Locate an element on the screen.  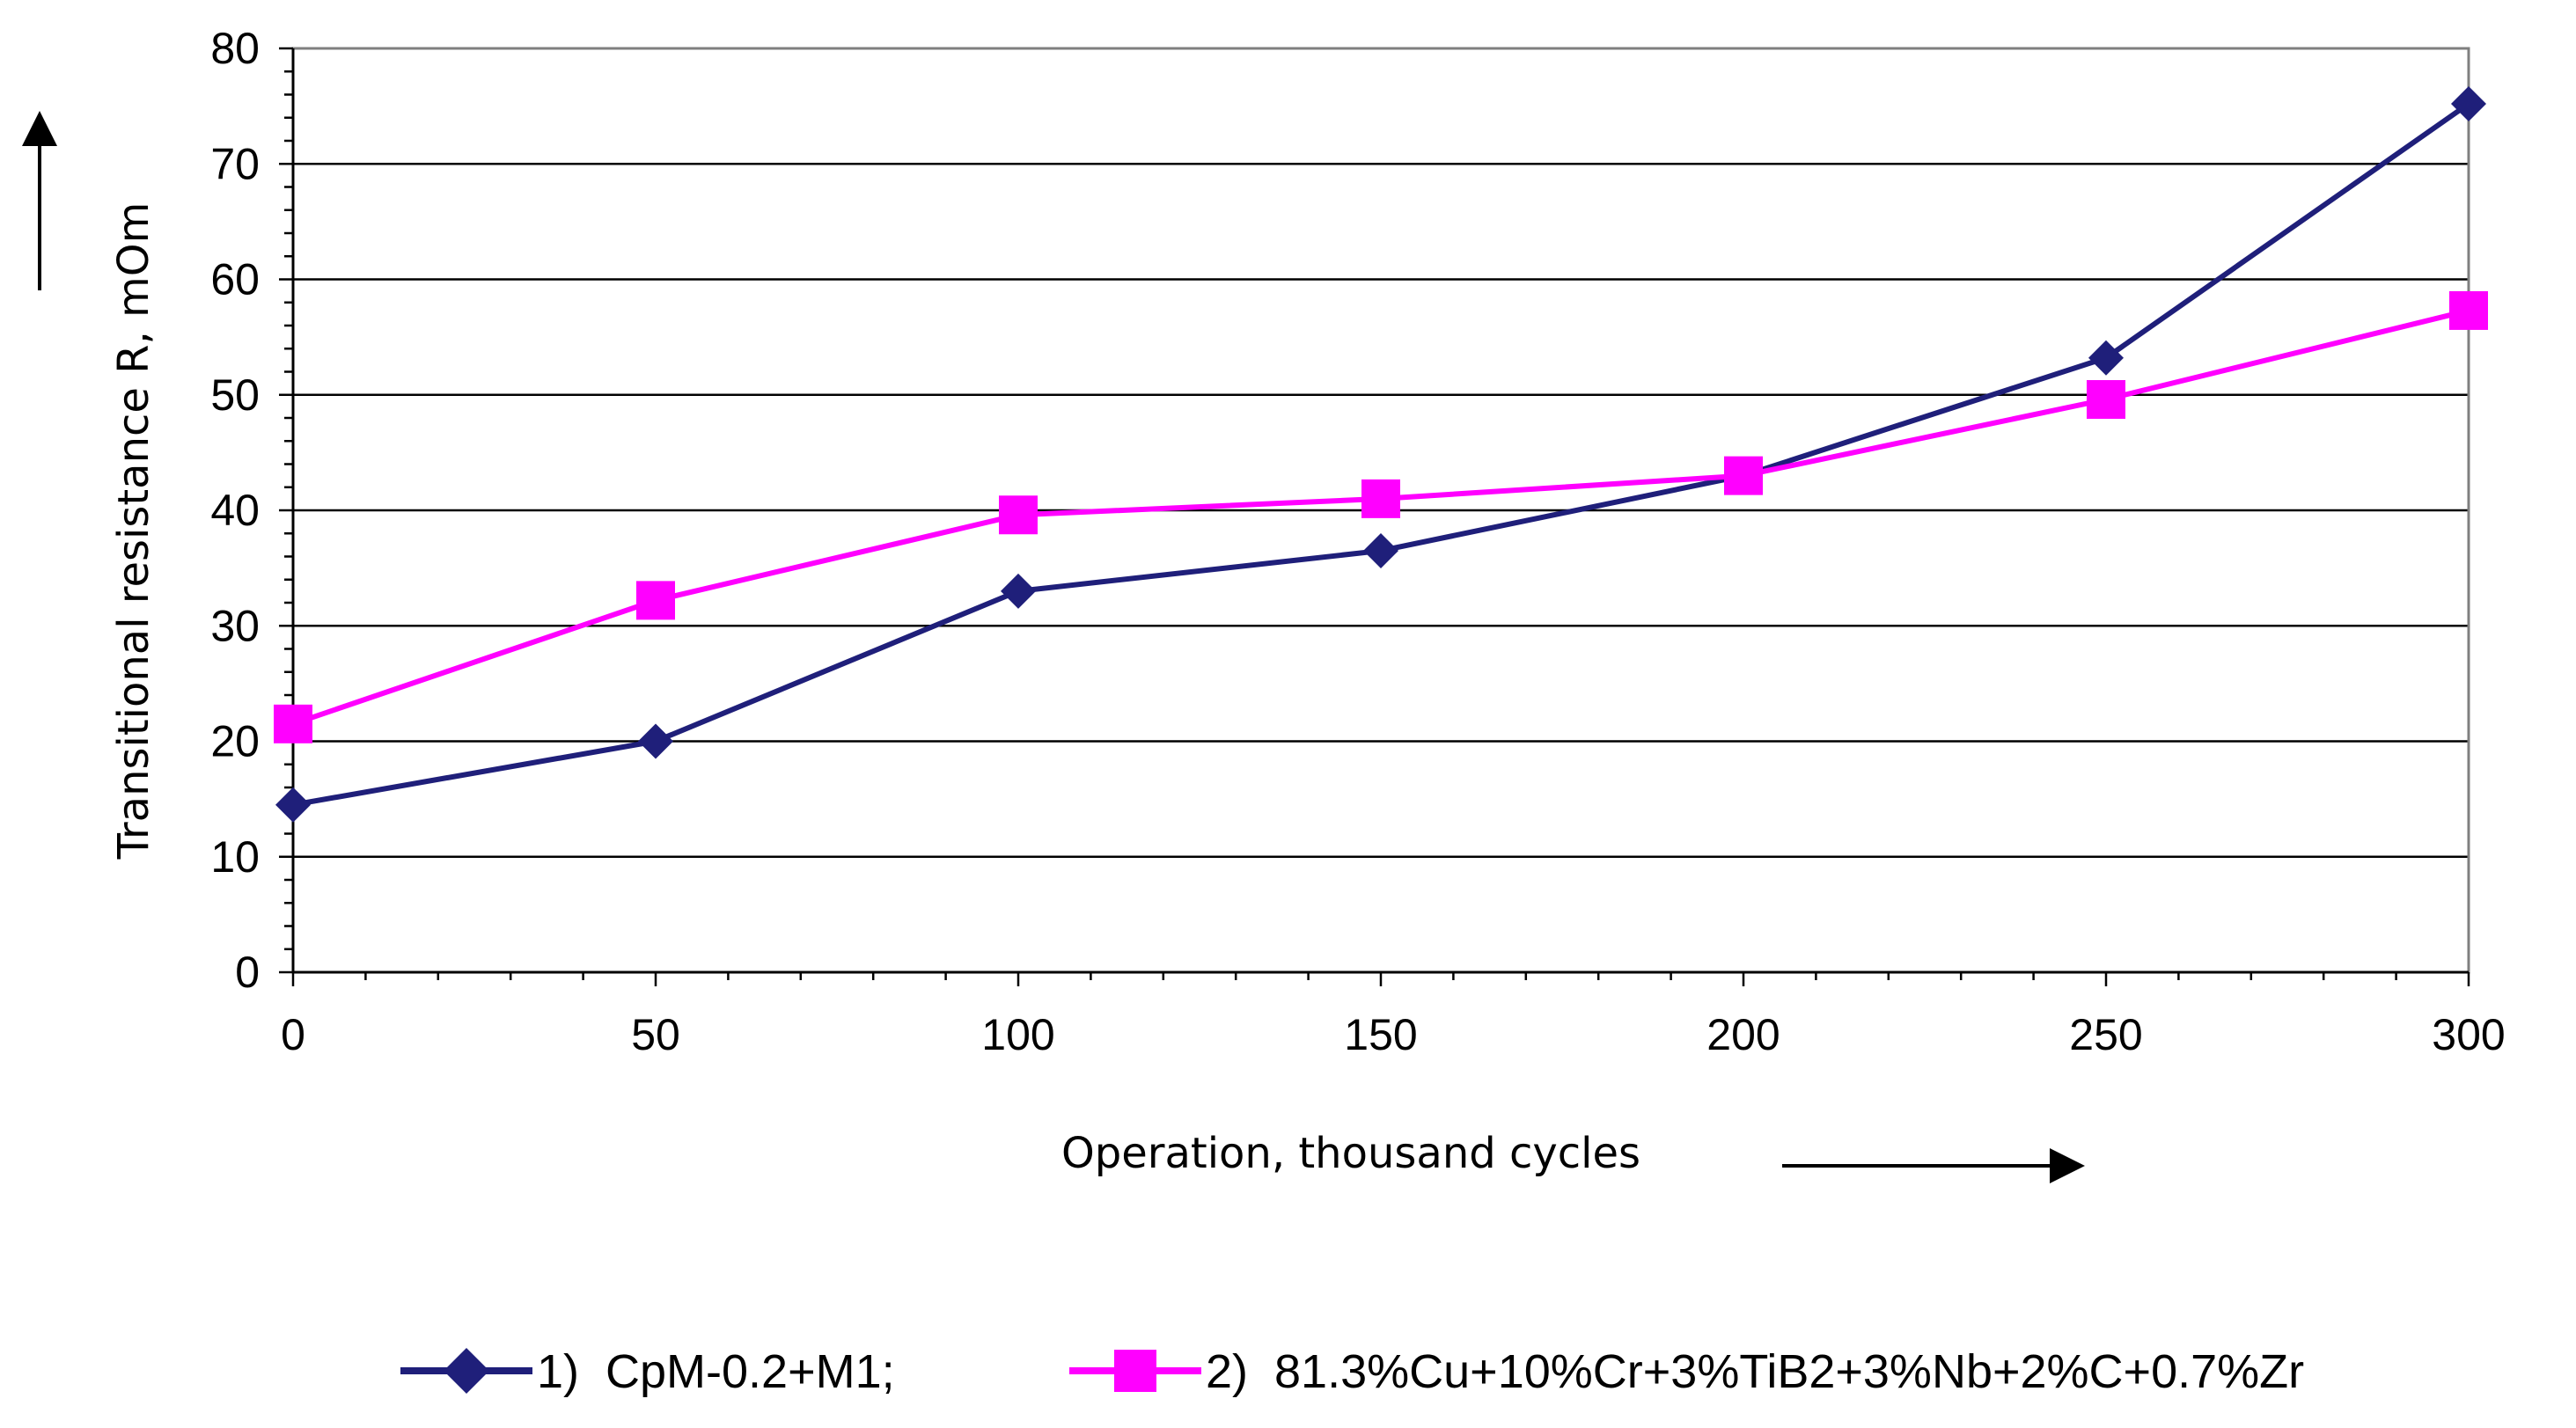
x-tick-label-250: 250 is located at coordinates (2105, 1034).